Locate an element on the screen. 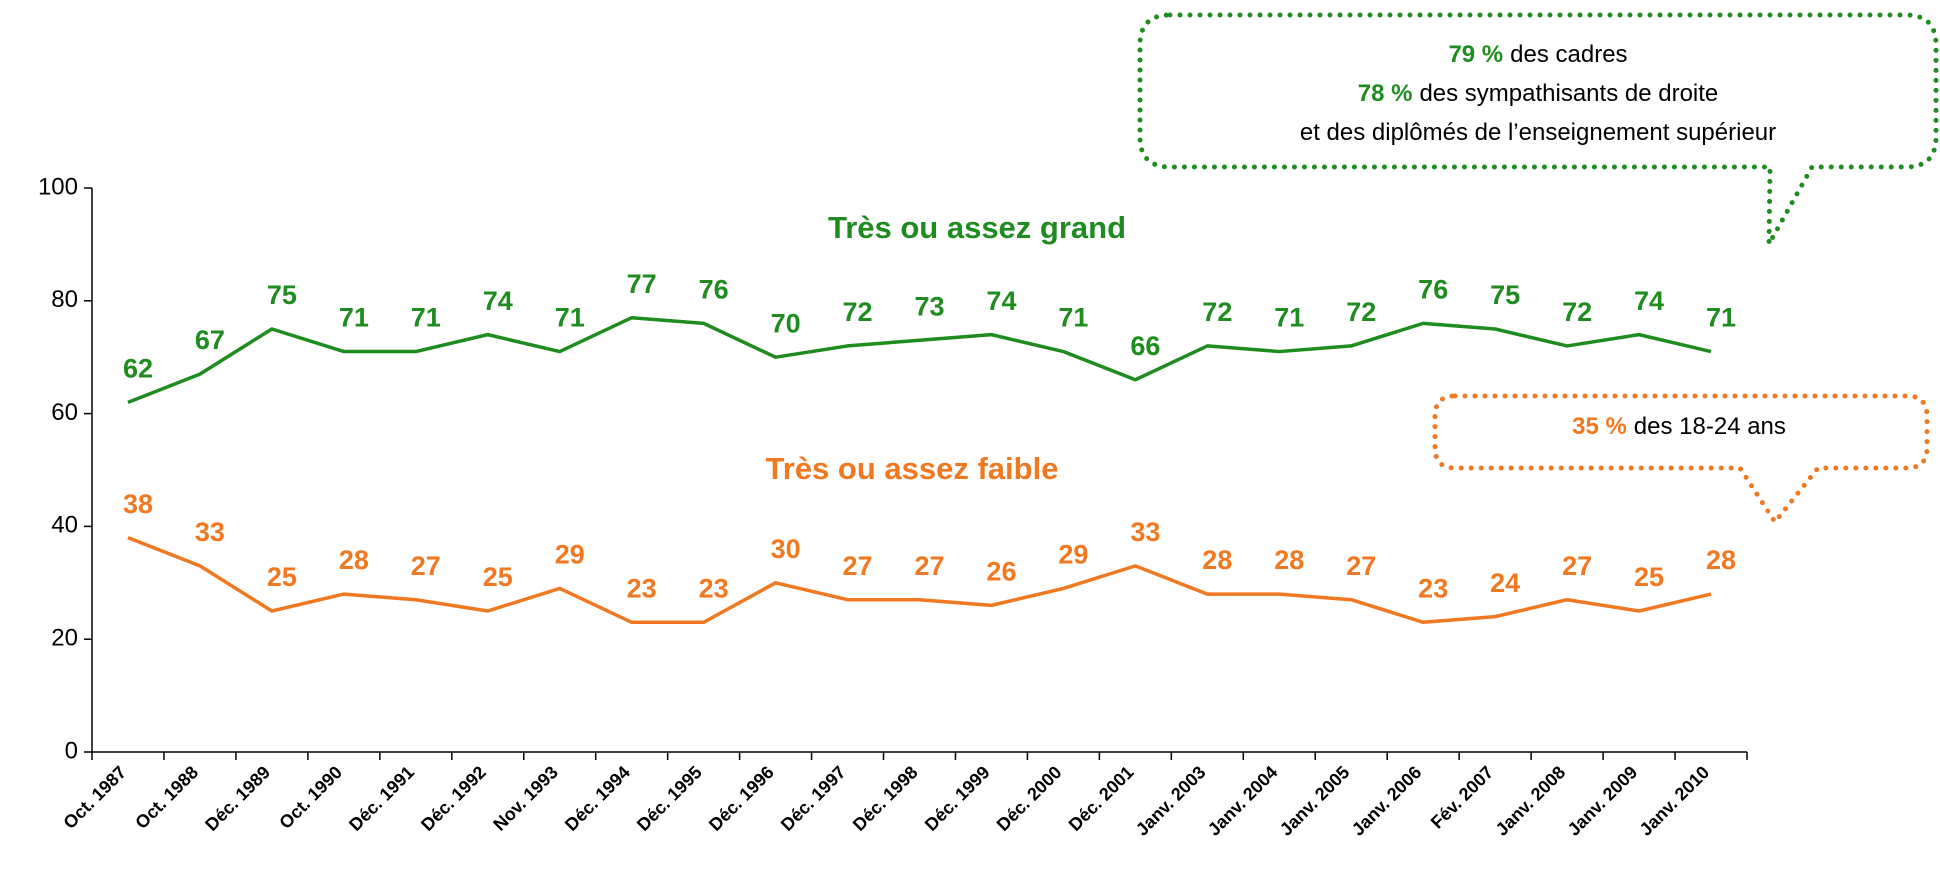  data-label: 26 is located at coordinates (1001, 571).